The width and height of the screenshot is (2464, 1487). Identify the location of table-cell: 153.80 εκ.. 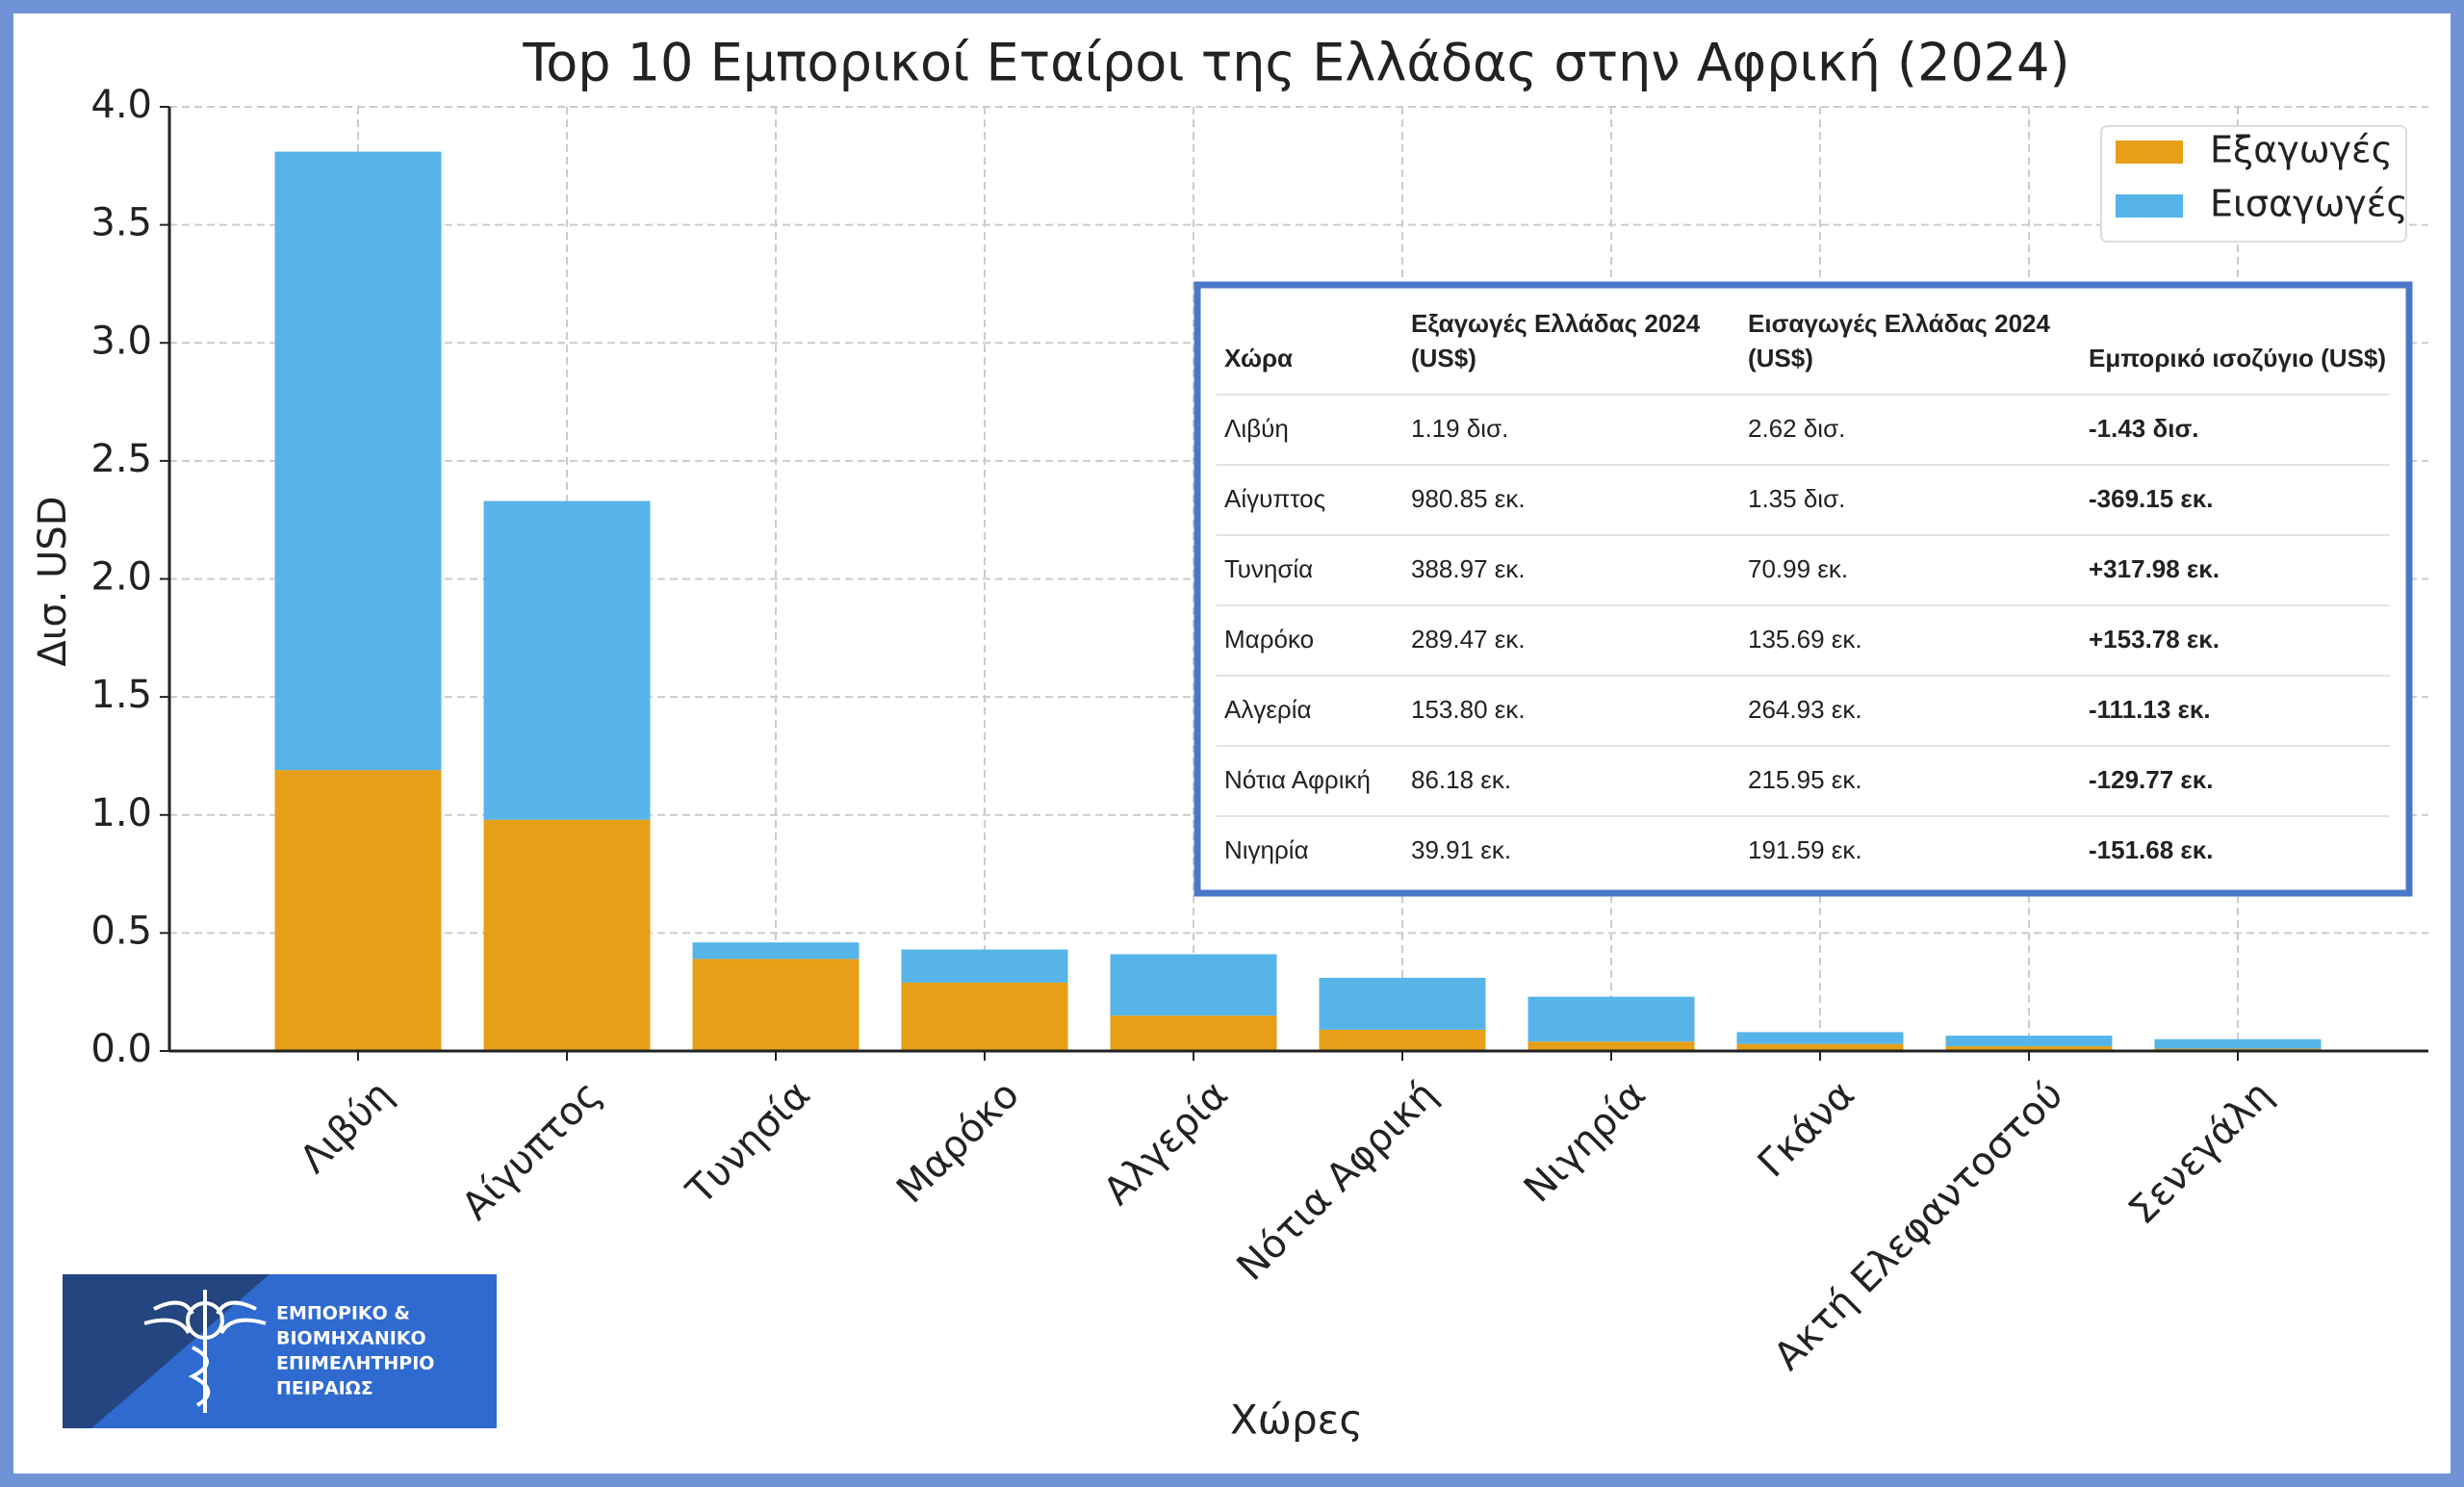
(1468, 709).